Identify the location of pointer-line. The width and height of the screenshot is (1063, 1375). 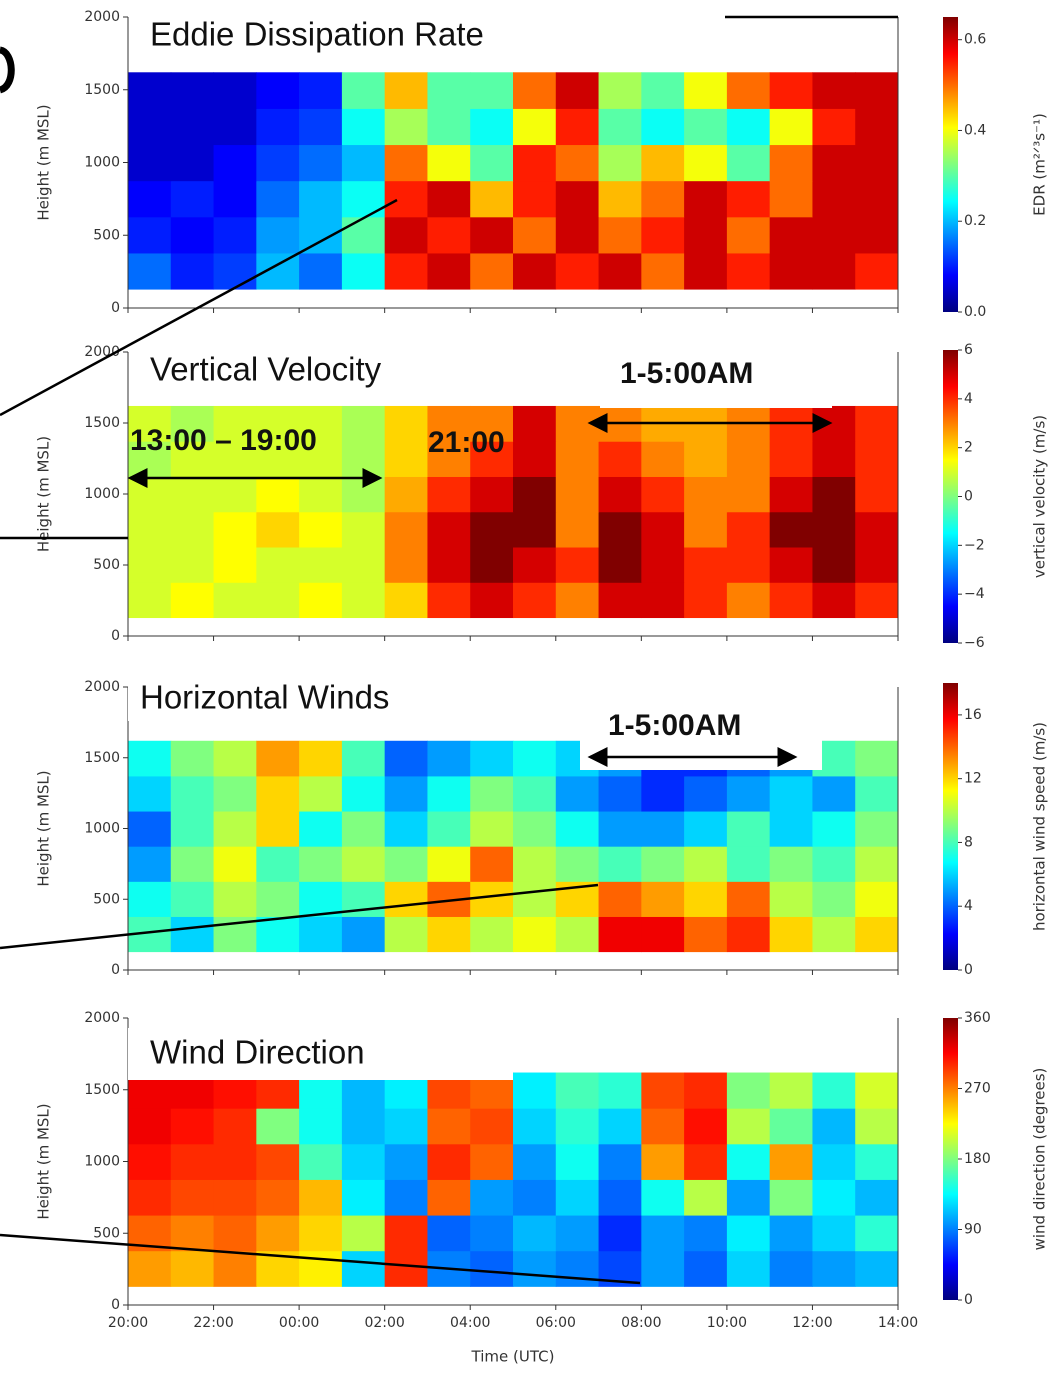
(320, 1259).